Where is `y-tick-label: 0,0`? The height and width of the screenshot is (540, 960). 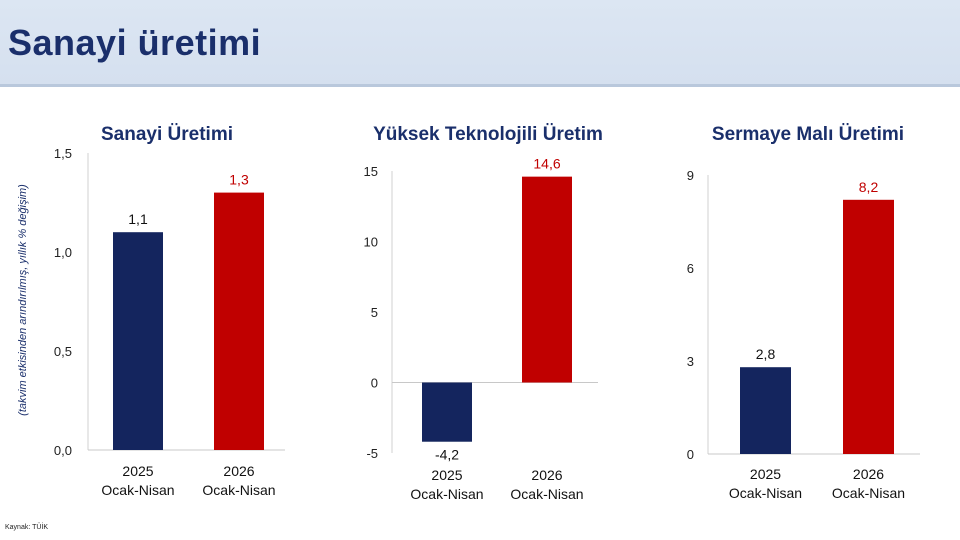
y-tick-label: 0,0 is located at coordinates (63, 450).